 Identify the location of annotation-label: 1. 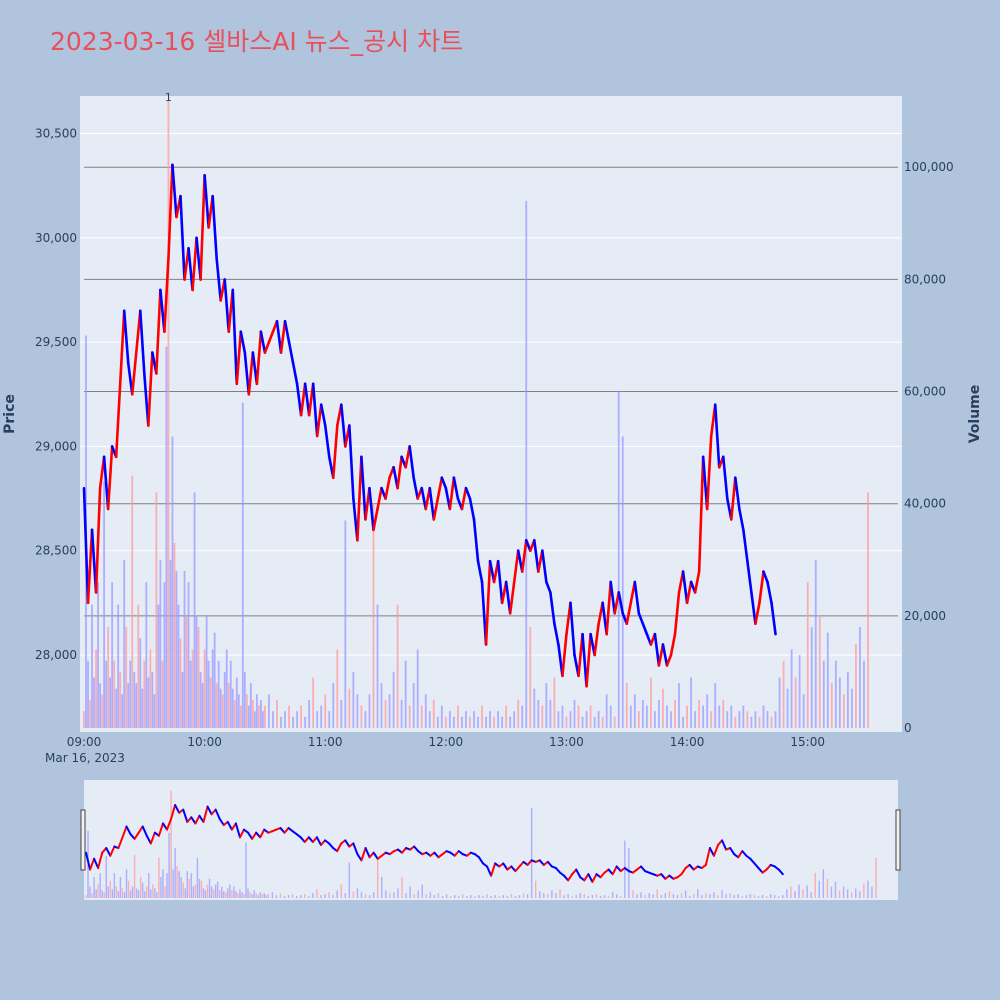
(168, 97).